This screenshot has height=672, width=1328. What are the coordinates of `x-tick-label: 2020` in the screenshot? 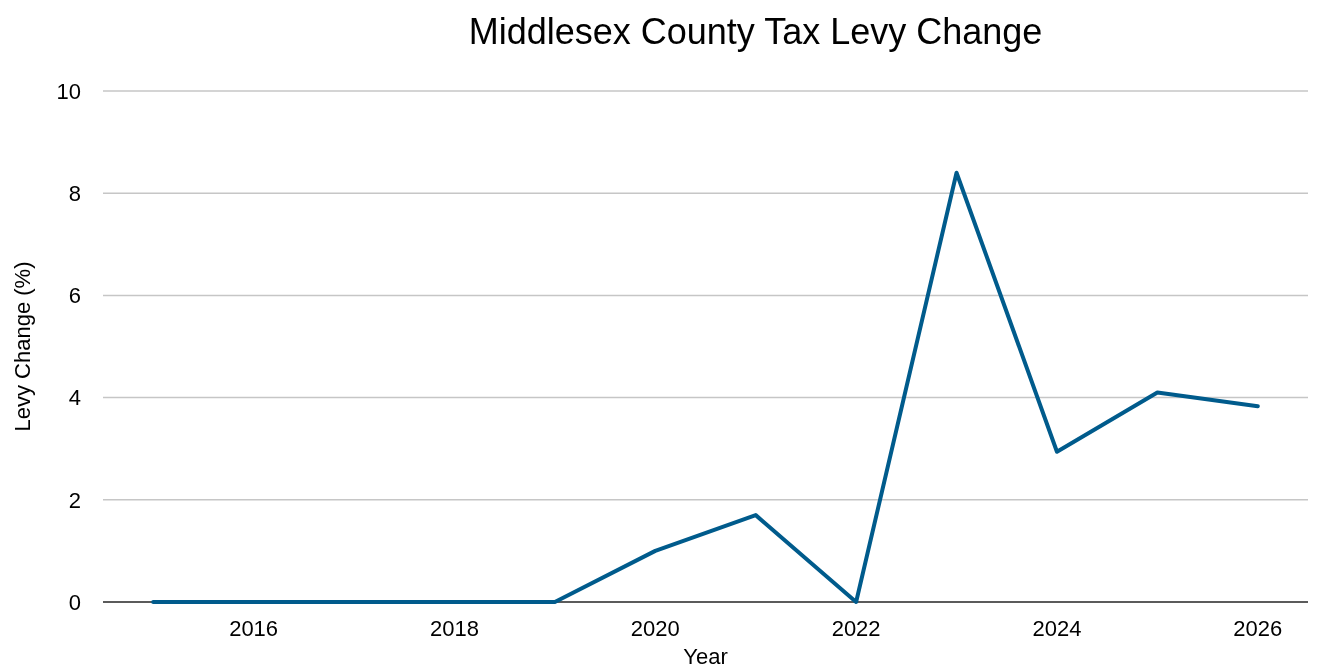 It's located at (655, 628).